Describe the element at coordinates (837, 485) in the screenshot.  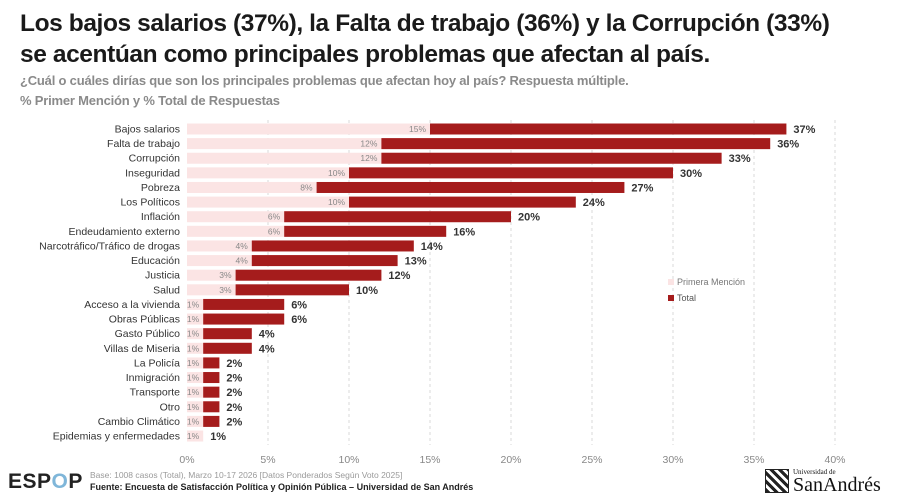
I see `university-big: SanAndrés` at that location.